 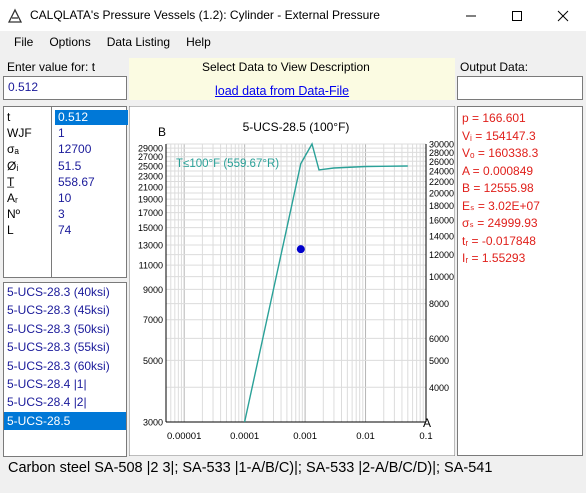 I want to click on variables-panel, so click(x=65, y=192).